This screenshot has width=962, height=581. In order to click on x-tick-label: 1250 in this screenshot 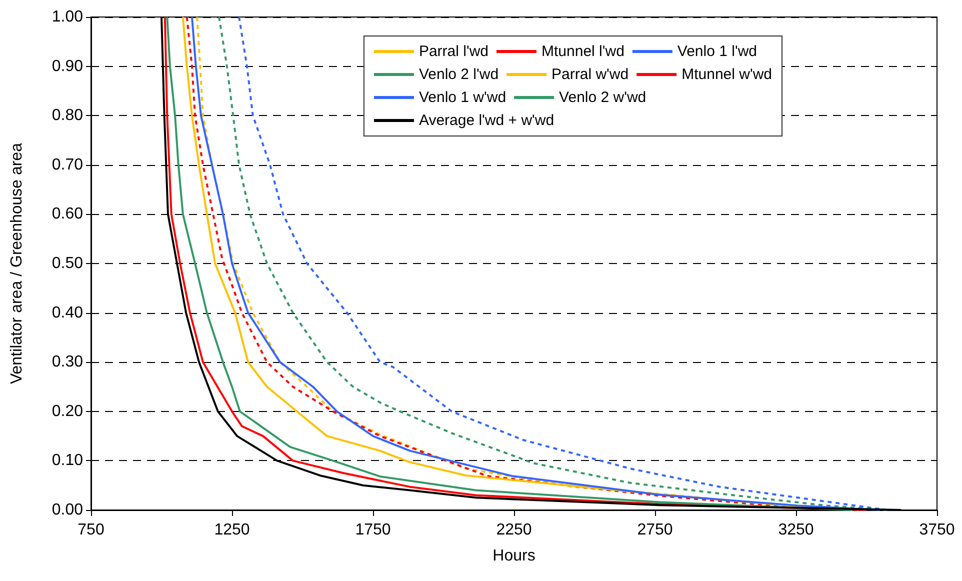, I will do `click(232, 530)`.